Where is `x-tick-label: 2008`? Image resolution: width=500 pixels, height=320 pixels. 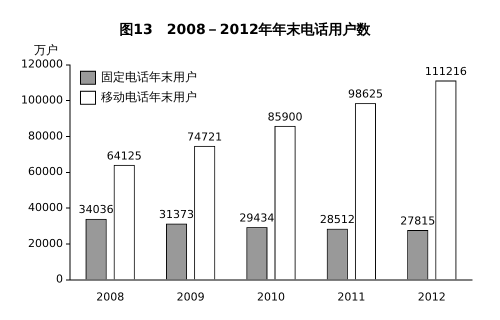
x-tick-label: 2008 is located at coordinates (110, 297).